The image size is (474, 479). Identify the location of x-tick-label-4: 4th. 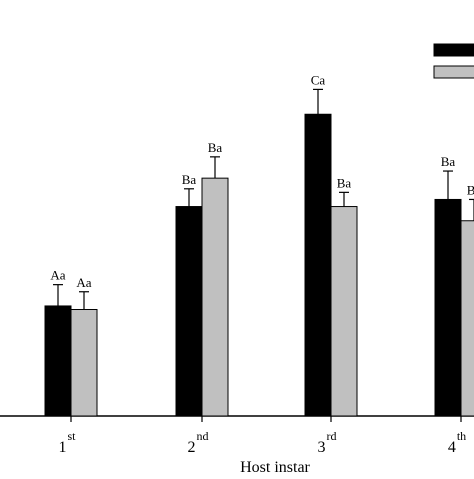
(457, 442).